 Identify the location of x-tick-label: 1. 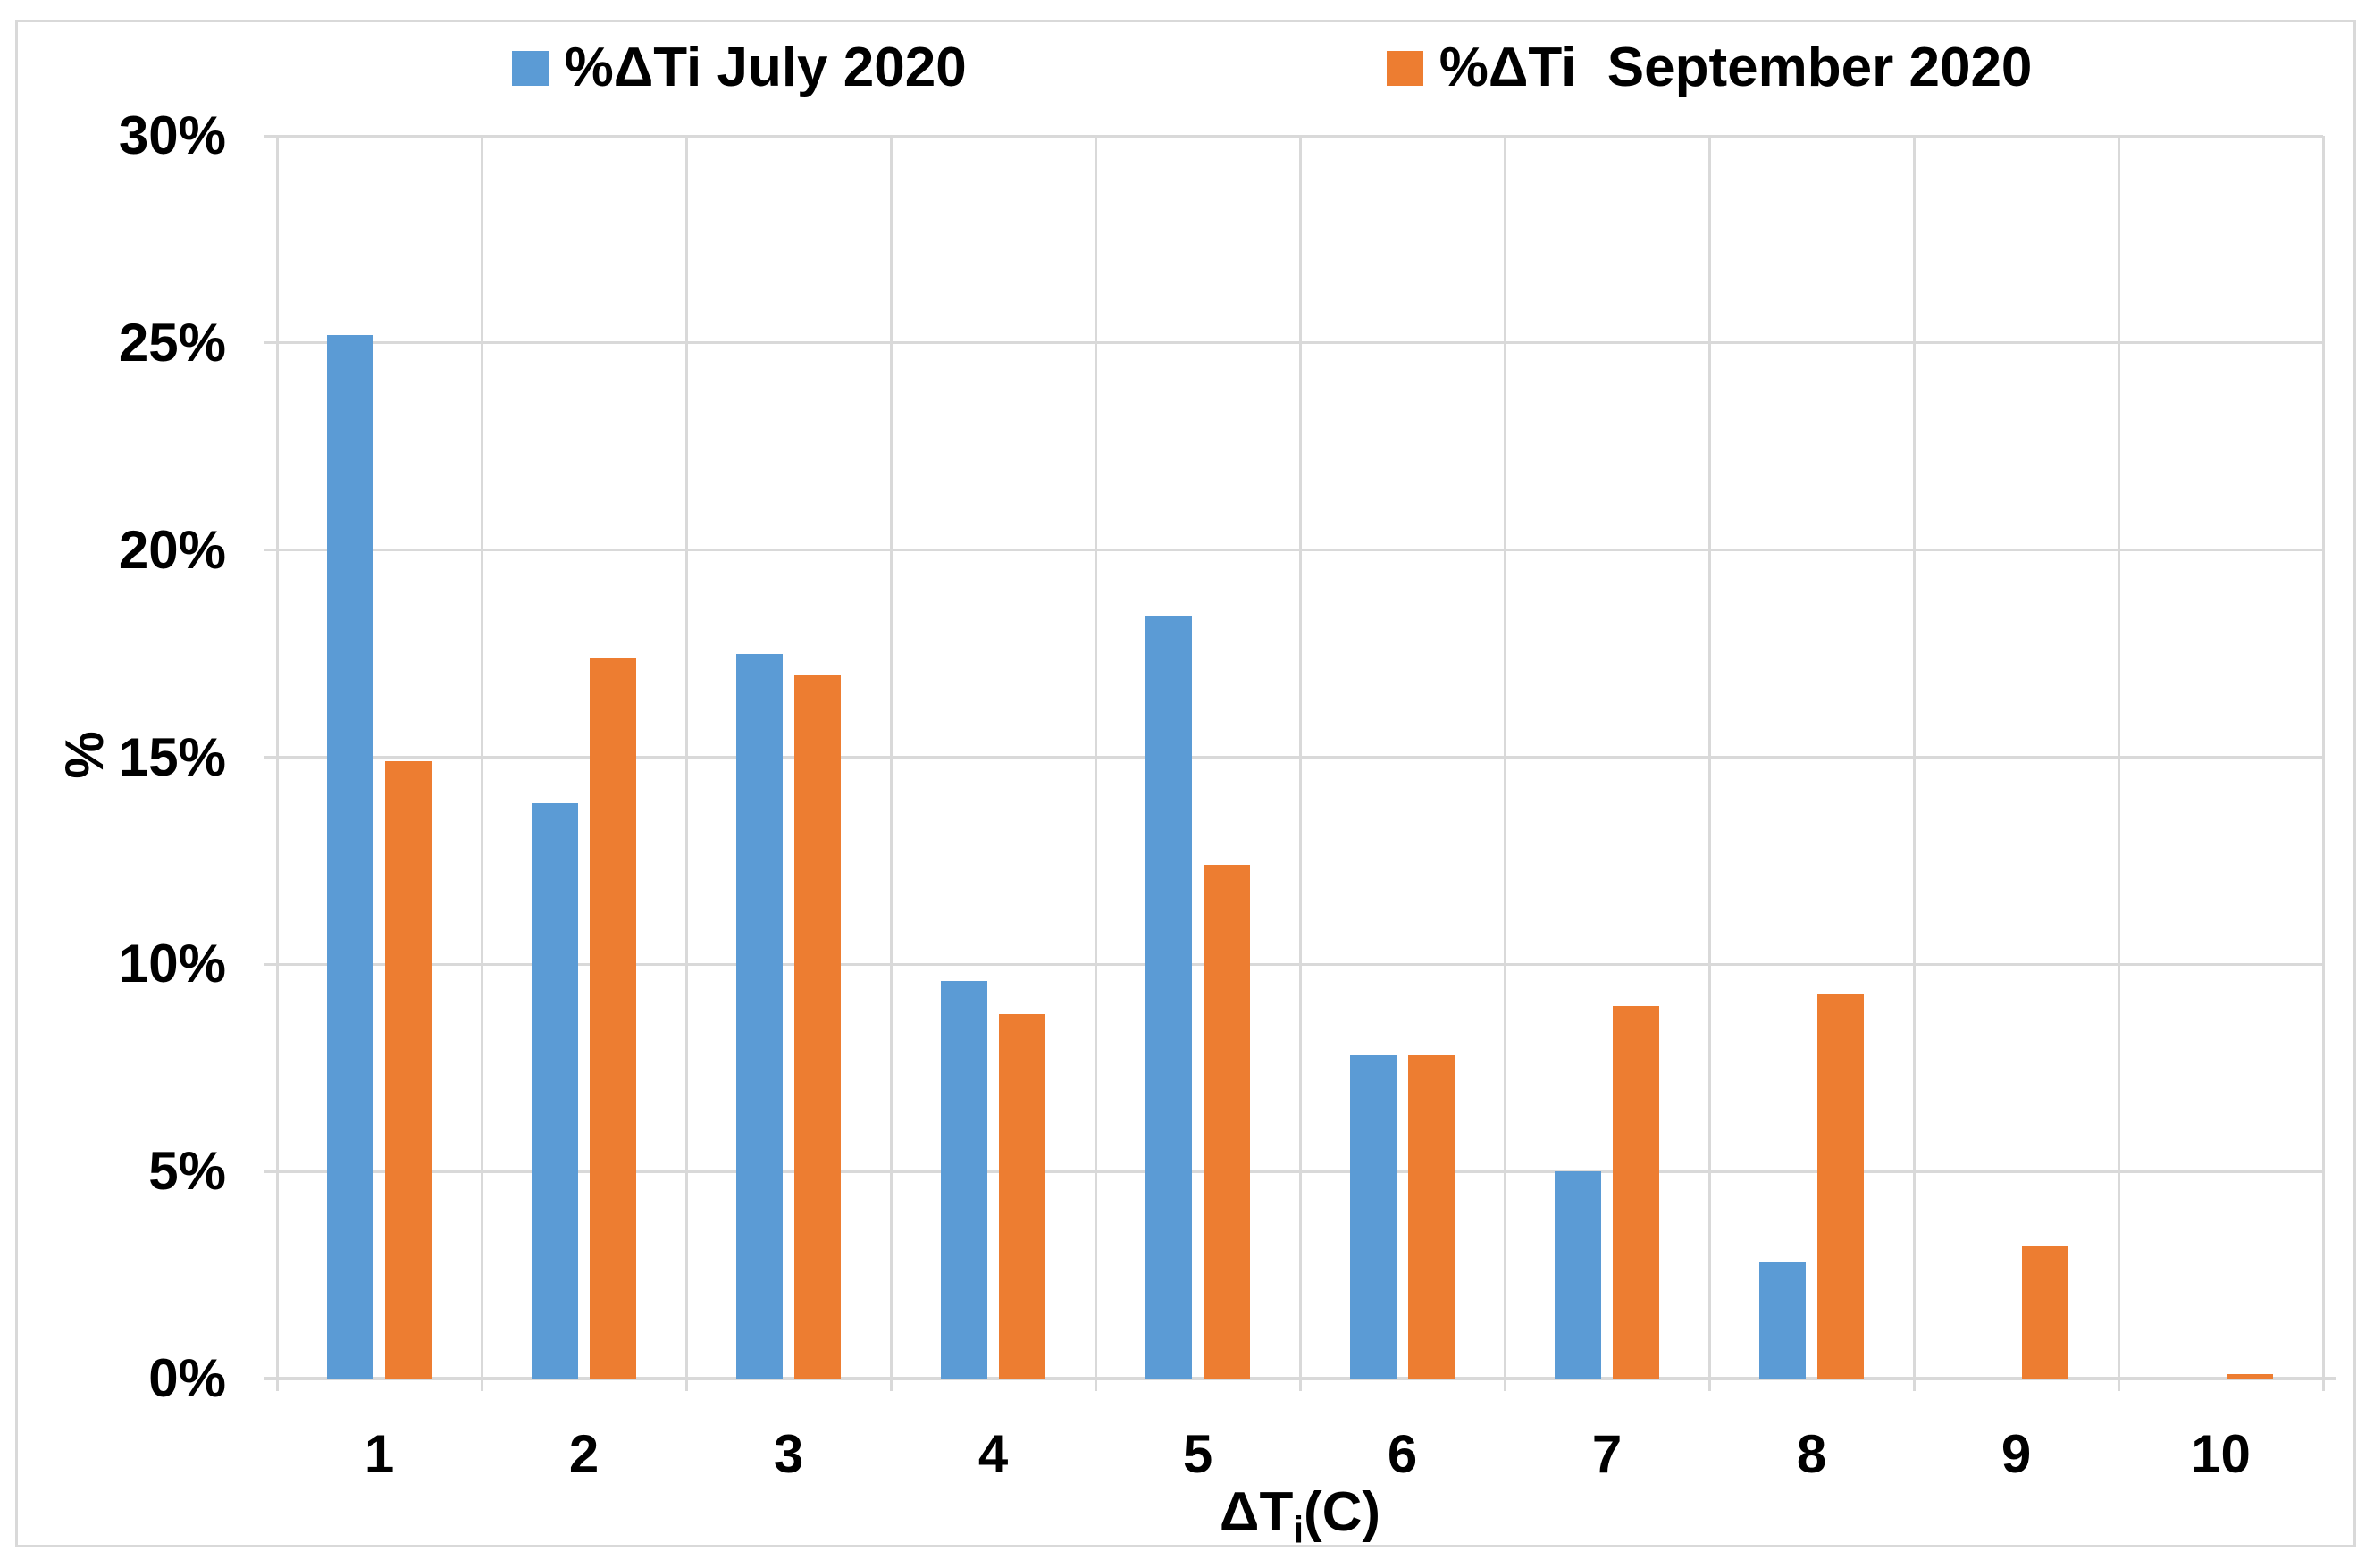
(380, 1454).